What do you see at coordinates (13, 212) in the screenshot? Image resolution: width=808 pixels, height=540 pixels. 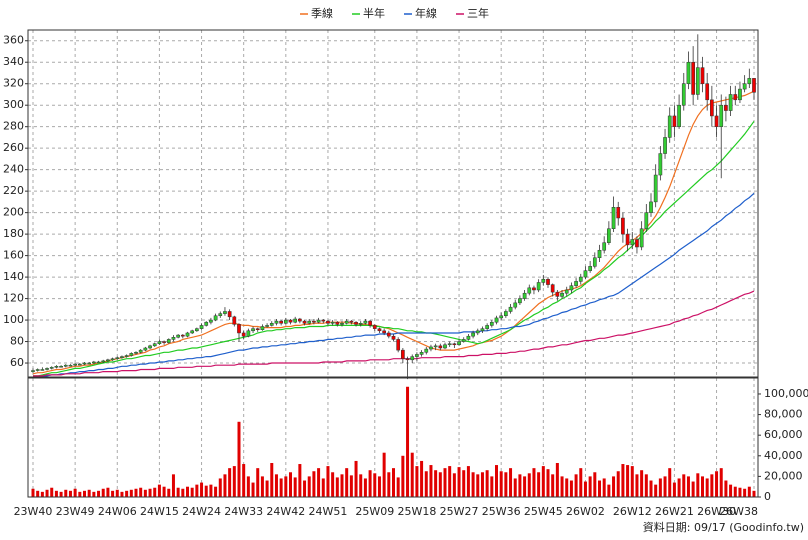 I see `y-tick-label: 200` at bounding box center [13, 212].